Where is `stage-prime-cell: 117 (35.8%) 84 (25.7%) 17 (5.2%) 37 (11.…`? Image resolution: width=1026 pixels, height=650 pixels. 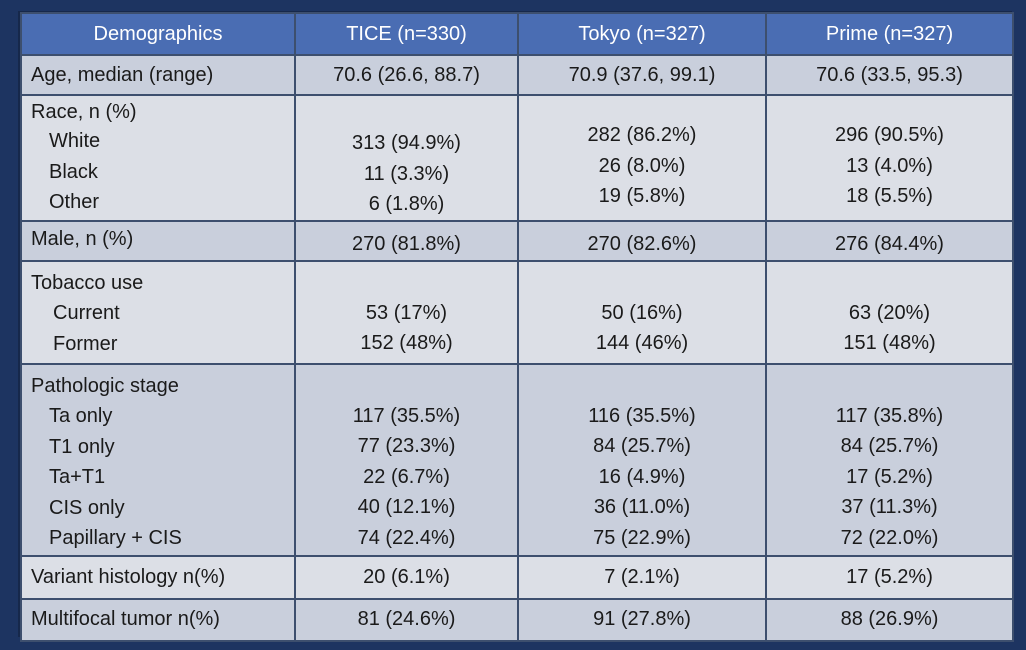
stage-prime-cell: 117 (35.8%) 84 (25.7%) 17 (5.2%) 37 (11.… is located at coordinates (889, 459).